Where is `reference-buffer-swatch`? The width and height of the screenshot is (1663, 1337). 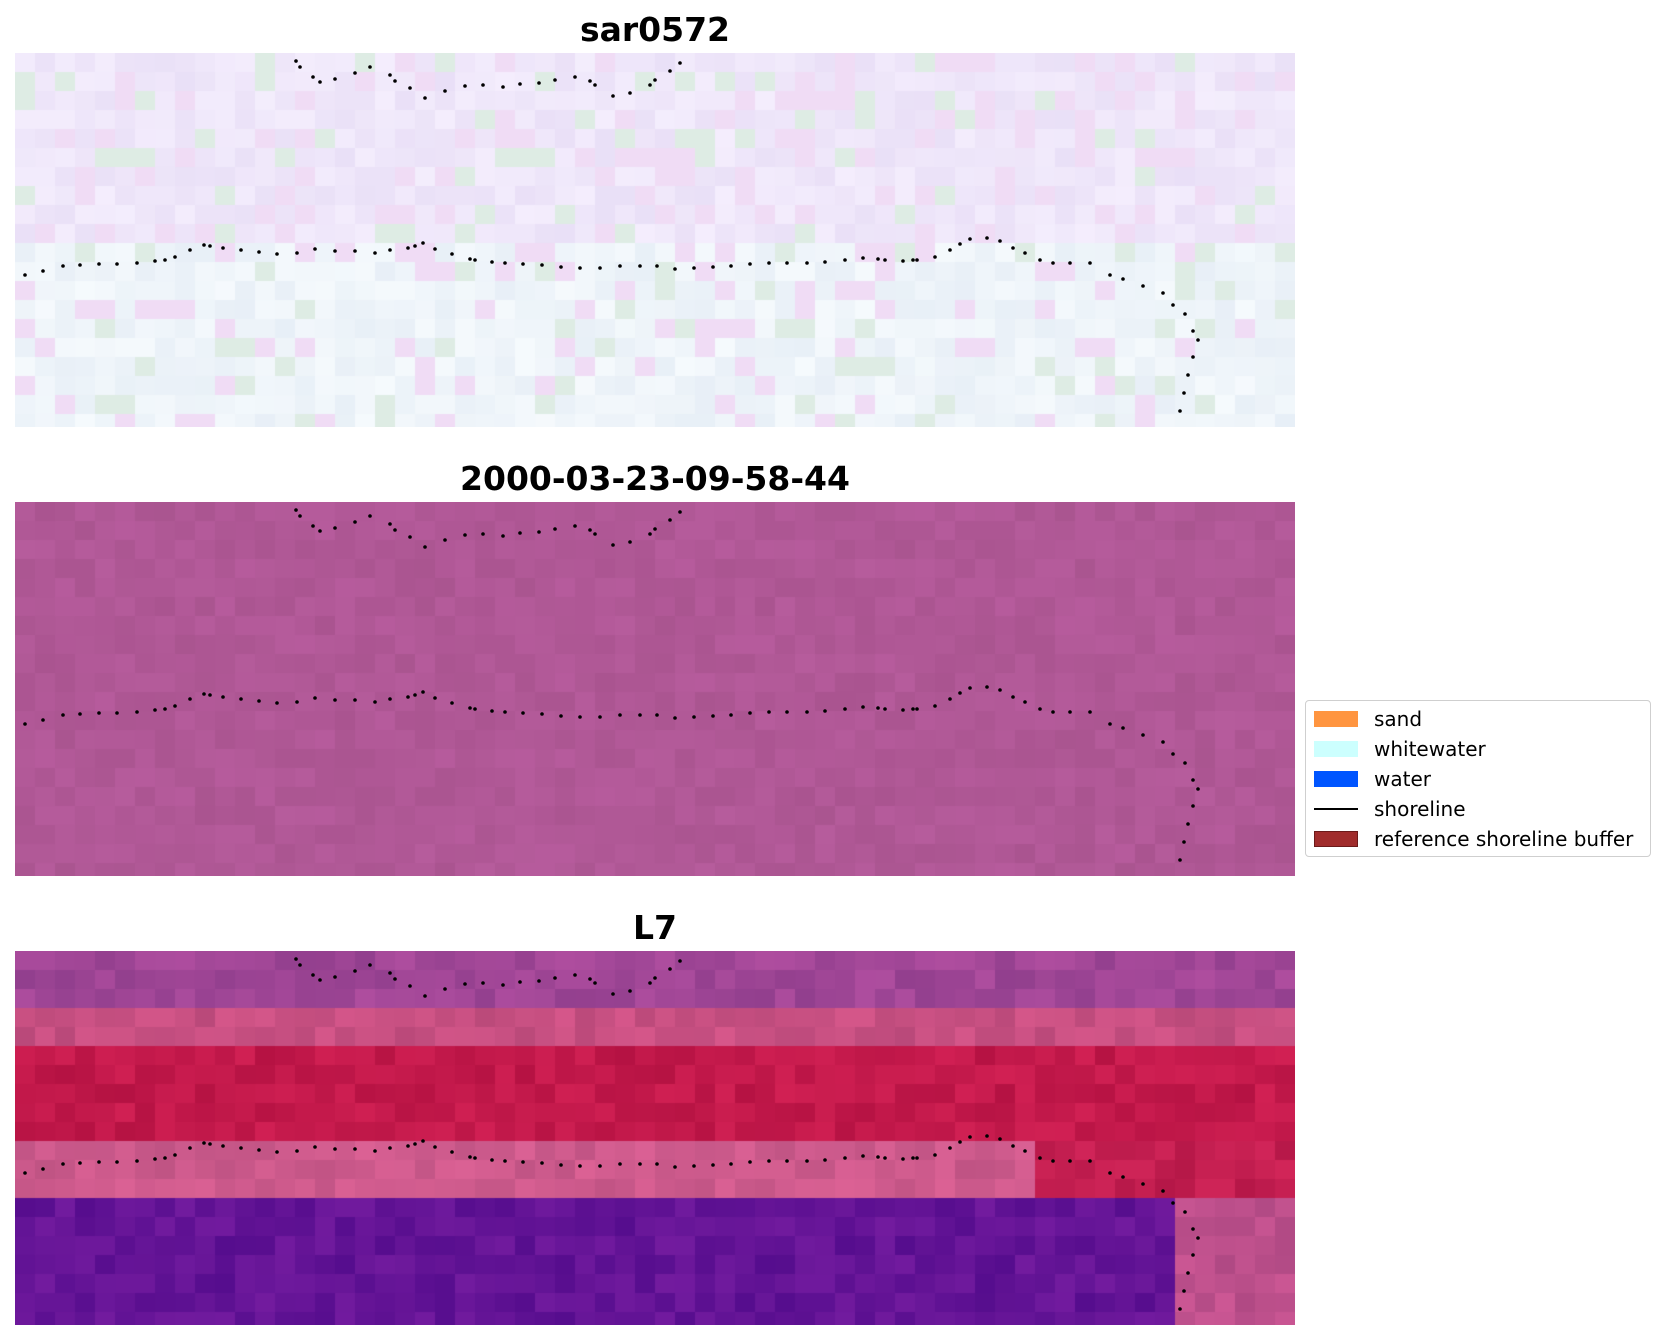 reference-buffer-swatch is located at coordinates (1336, 839).